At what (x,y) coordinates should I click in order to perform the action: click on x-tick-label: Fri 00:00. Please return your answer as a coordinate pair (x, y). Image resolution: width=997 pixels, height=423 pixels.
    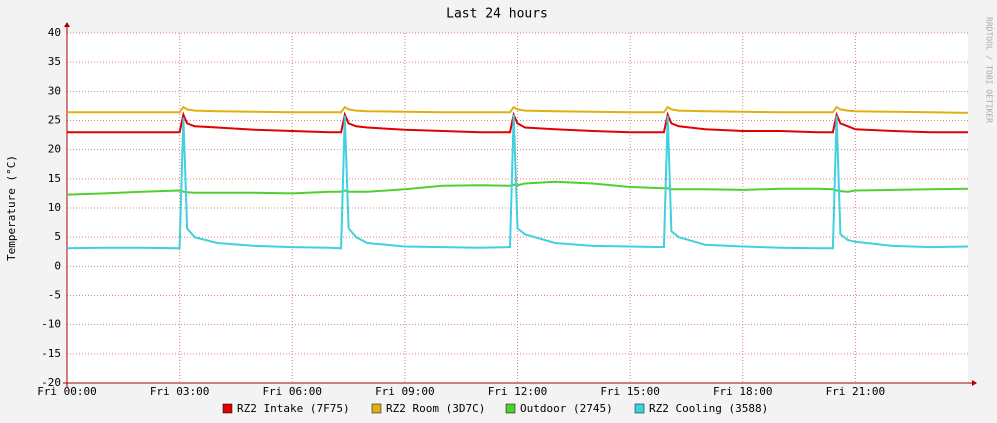
    Looking at the image, I should click on (67, 391).